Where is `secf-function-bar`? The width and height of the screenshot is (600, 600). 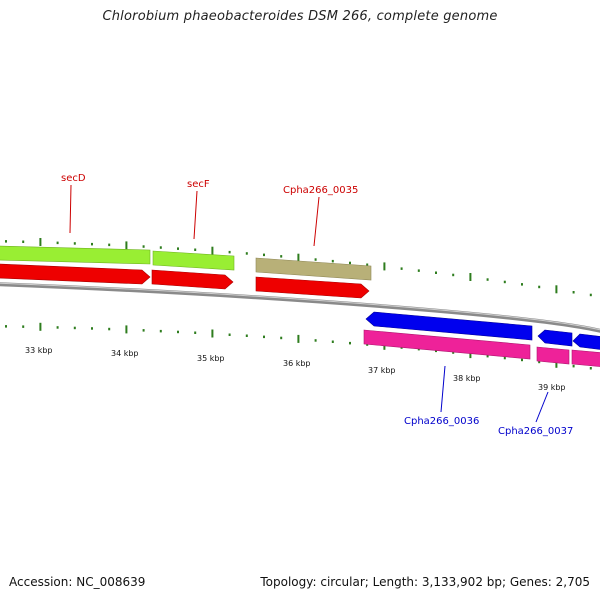
secf-function-bar is located at coordinates (193, 260).